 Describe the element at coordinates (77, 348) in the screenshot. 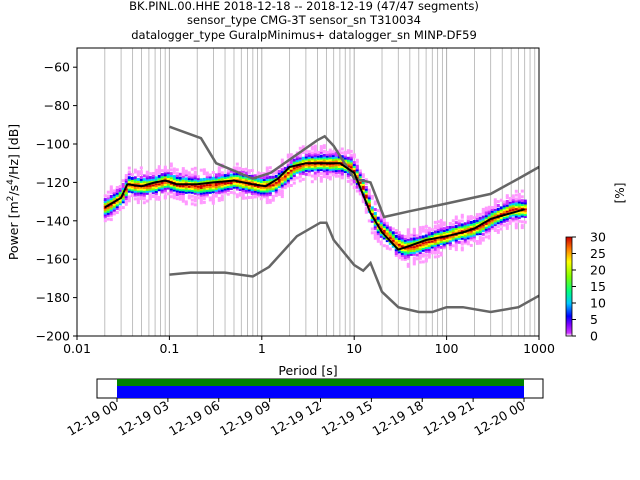

I see `x-tick-label: 0.01` at that location.